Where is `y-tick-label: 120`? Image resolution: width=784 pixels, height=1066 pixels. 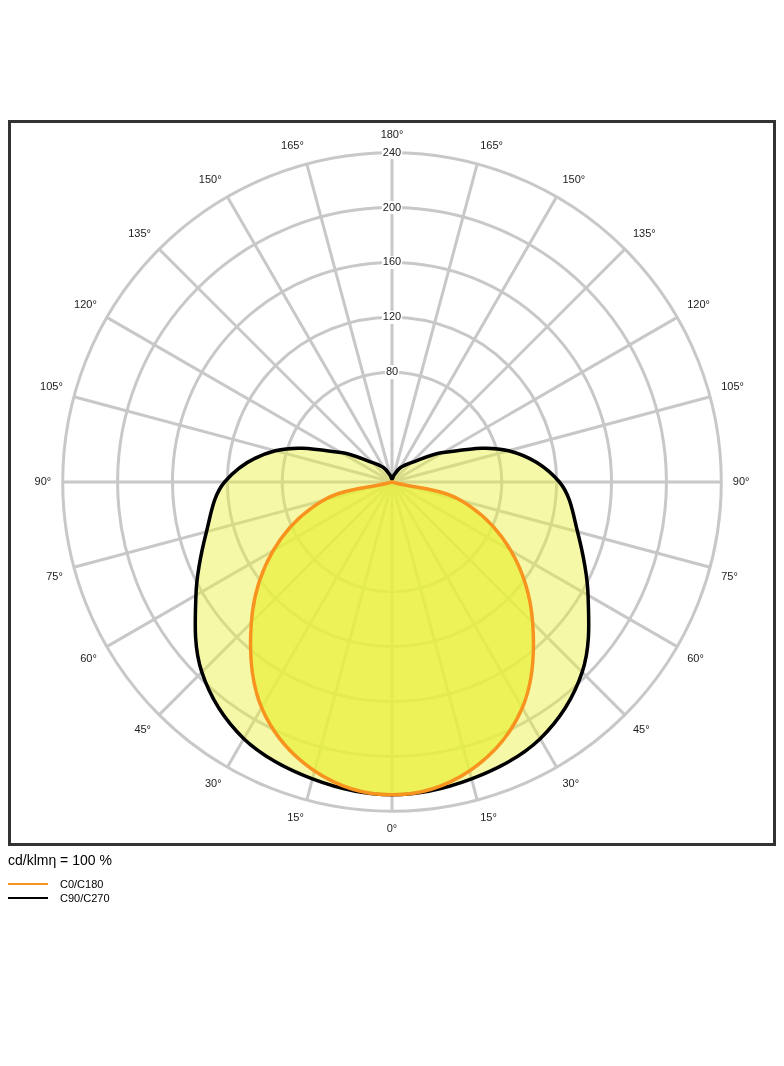 y-tick-label: 120 is located at coordinates (392, 316).